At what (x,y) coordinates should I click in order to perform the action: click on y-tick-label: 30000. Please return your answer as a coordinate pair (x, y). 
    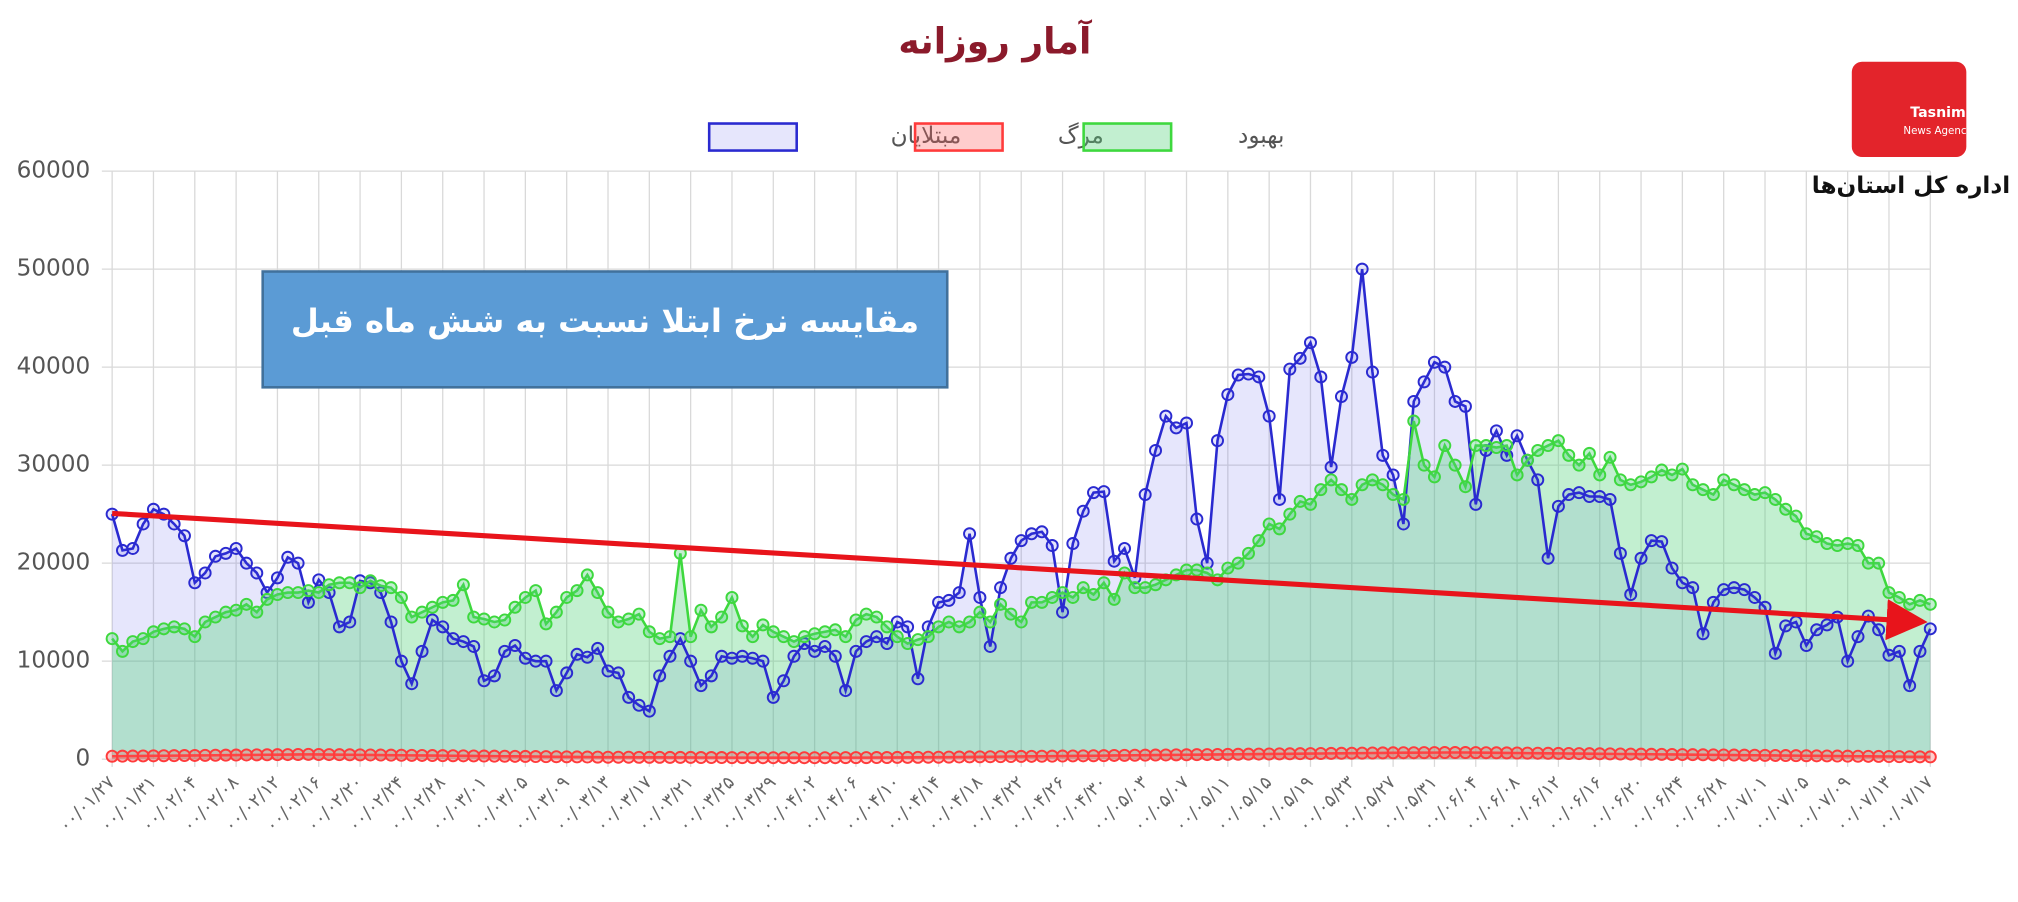
    Looking at the image, I should click on (54, 465).